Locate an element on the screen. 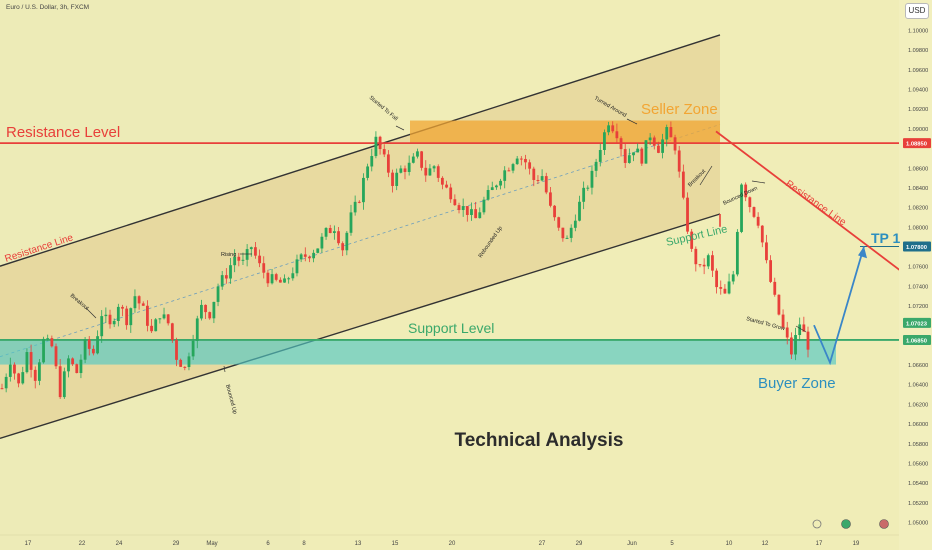 The height and width of the screenshot is (550, 932). resistance-level-label: Resistance Level is located at coordinates (63, 132).